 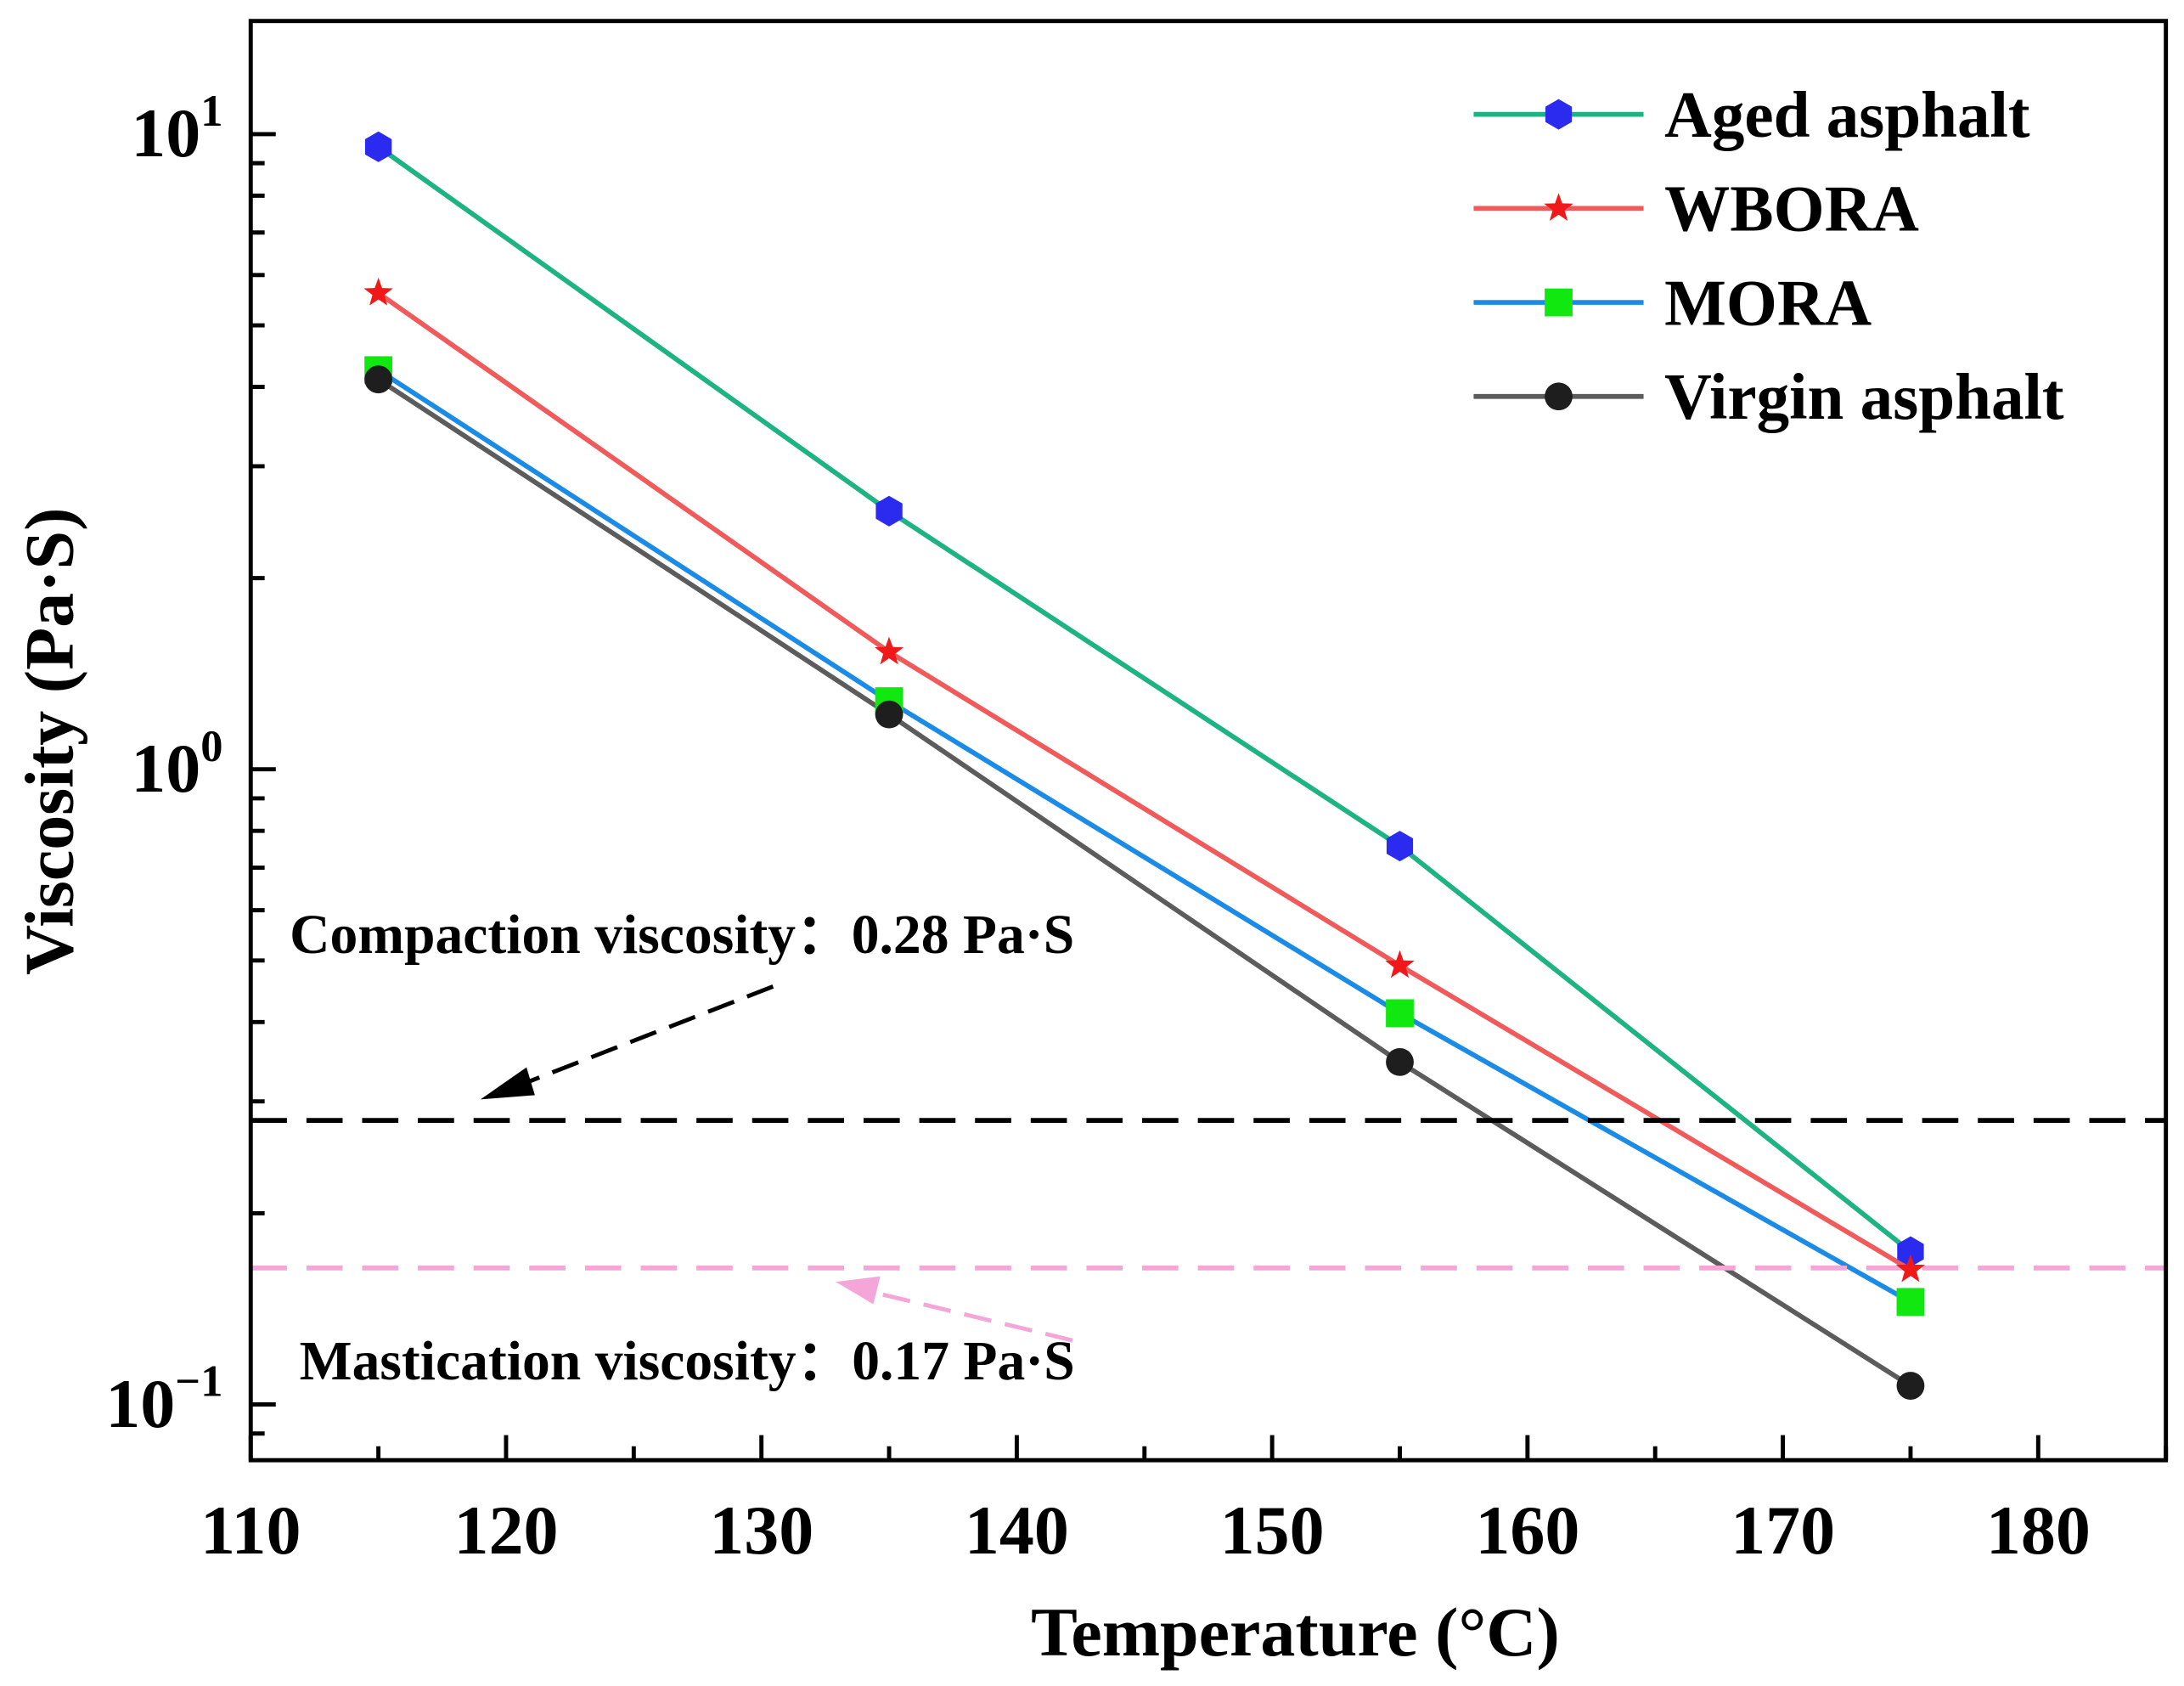 I want to click on x-tick-label: 120, so click(x=505, y=1530).